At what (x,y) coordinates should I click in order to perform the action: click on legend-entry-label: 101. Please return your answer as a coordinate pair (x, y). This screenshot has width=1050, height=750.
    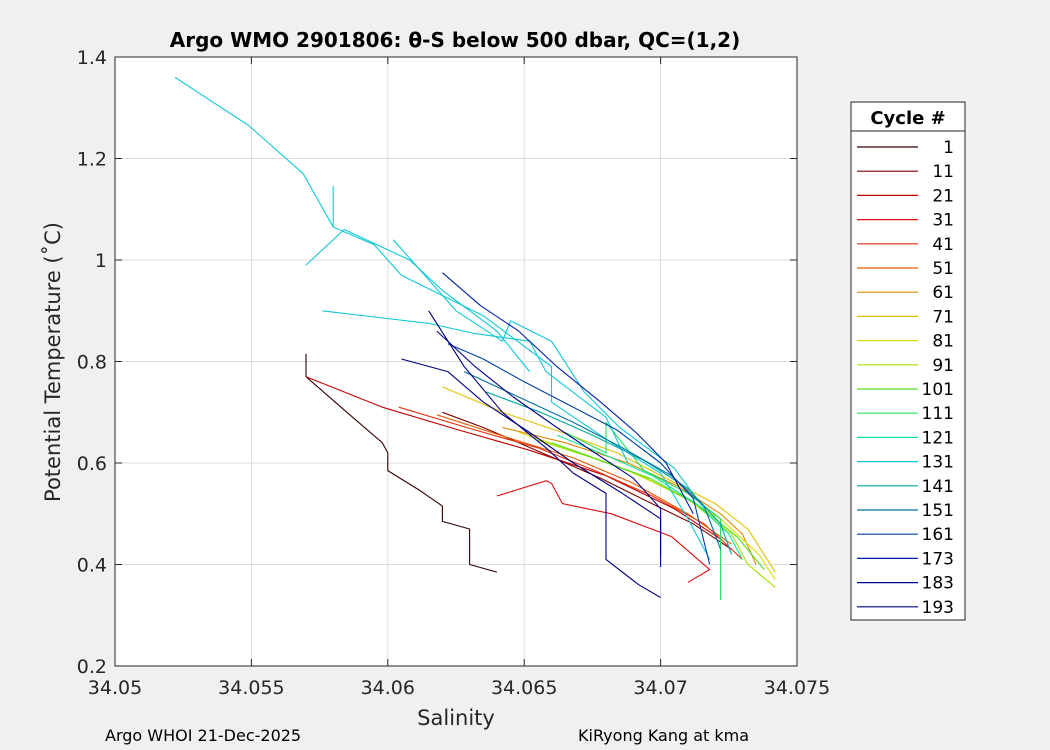
    Looking at the image, I should click on (938, 390).